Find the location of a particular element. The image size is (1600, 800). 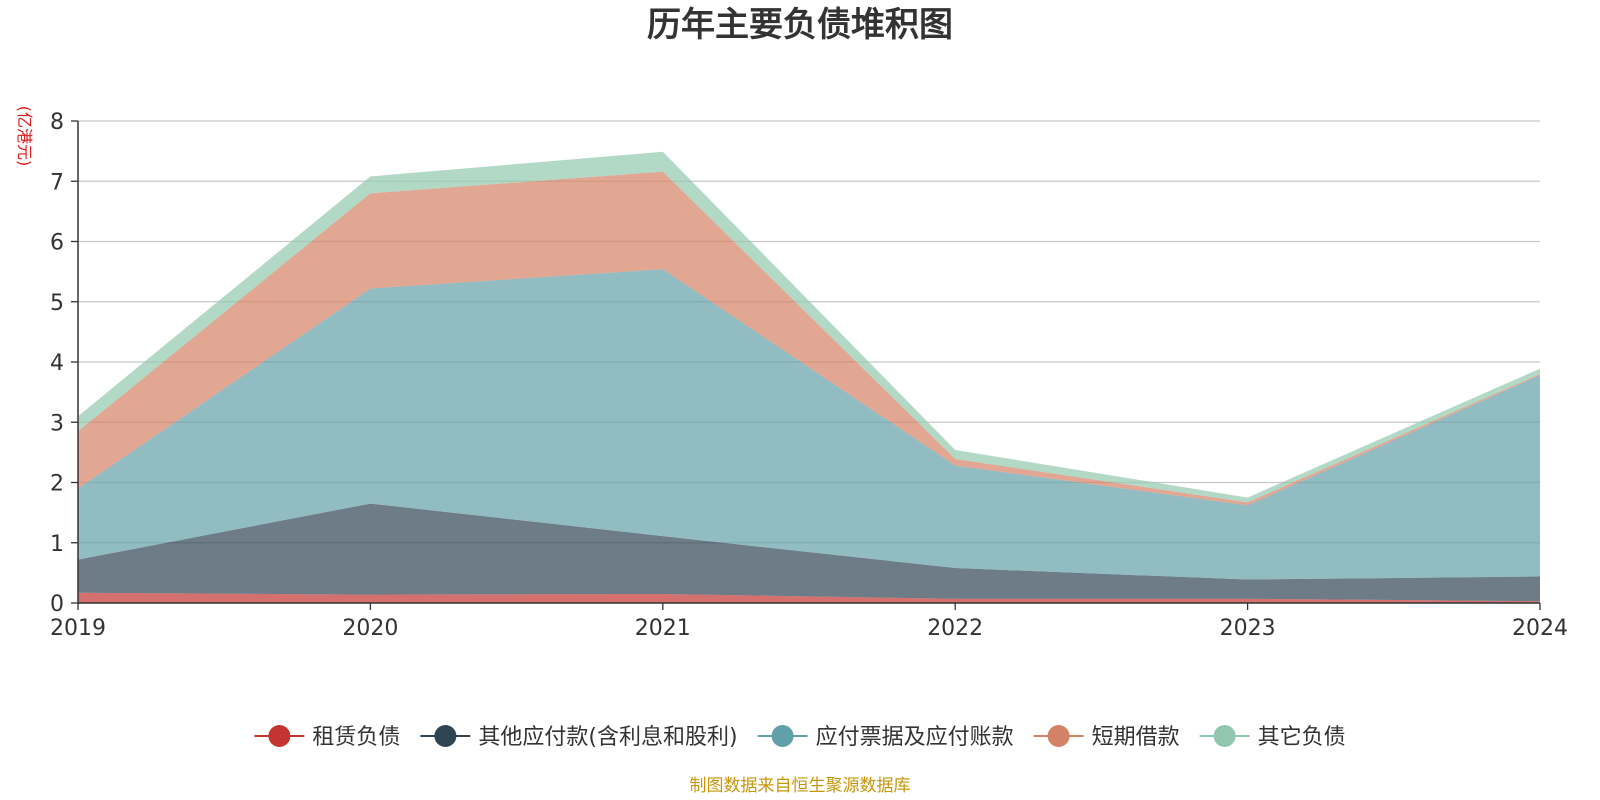

x-tick-label: 2020 is located at coordinates (370, 628).